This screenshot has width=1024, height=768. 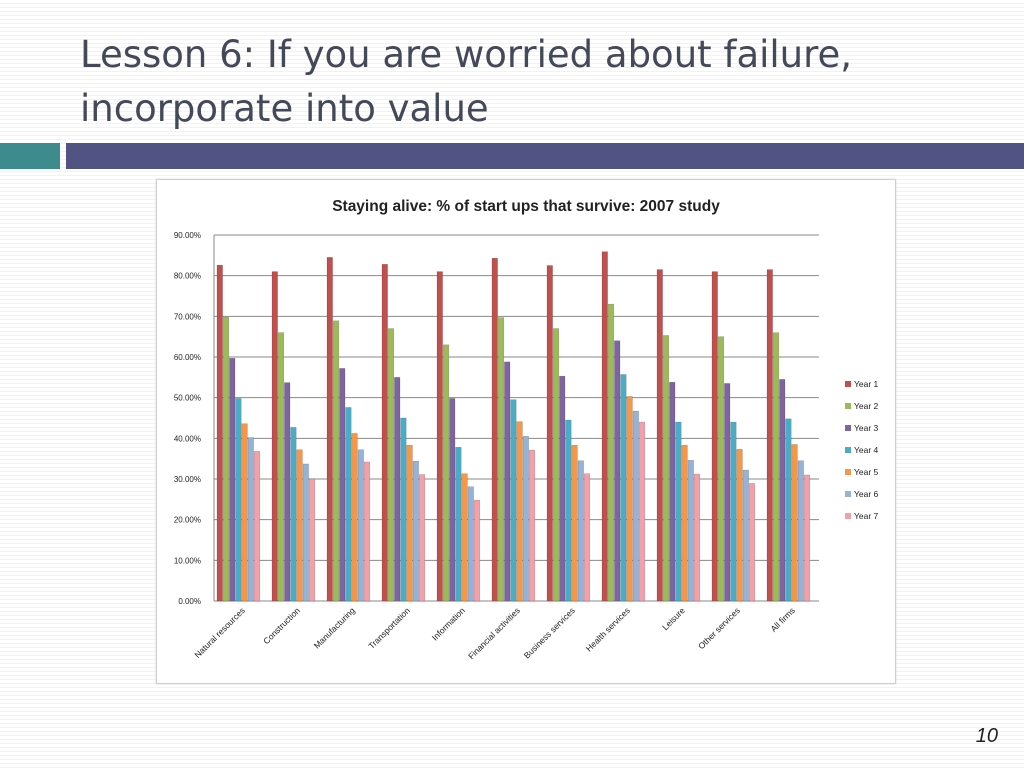 I want to click on y-tick-label: 80.00%, so click(x=187, y=276).